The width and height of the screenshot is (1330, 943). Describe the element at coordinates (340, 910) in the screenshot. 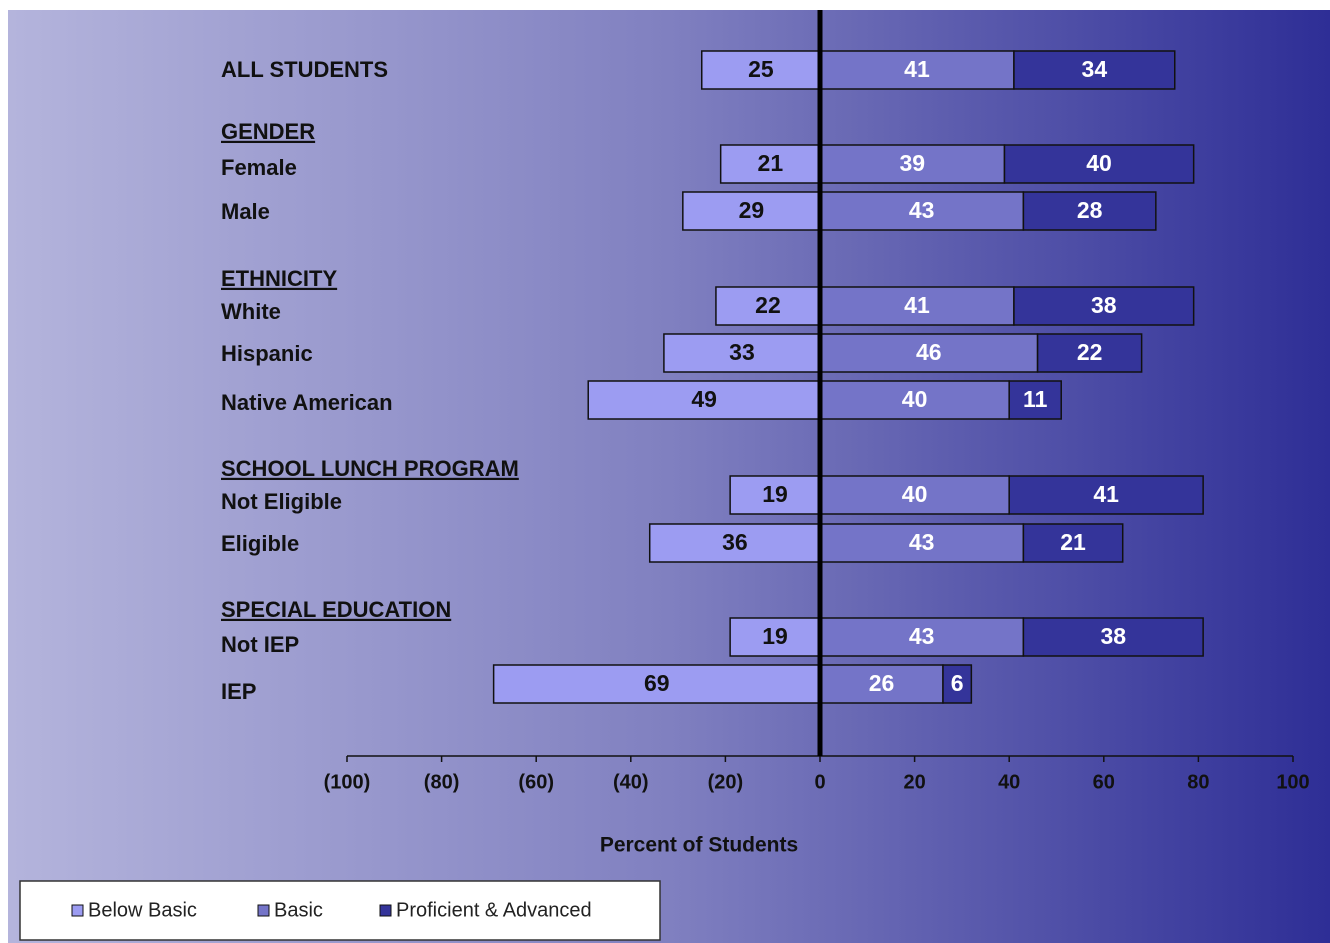

I see `legend-box` at that location.